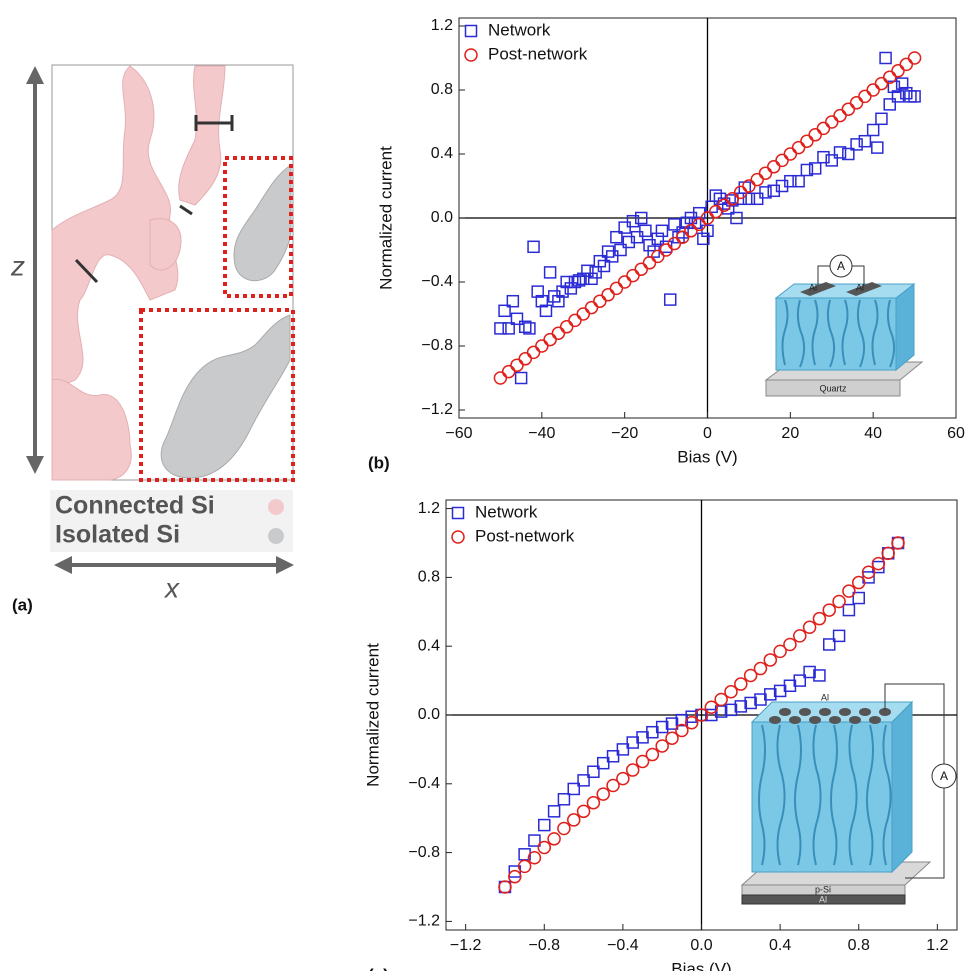  What do you see at coordinates (623, 945) in the screenshot?
I see `x-tick-label: −0.4` at bounding box center [623, 945].